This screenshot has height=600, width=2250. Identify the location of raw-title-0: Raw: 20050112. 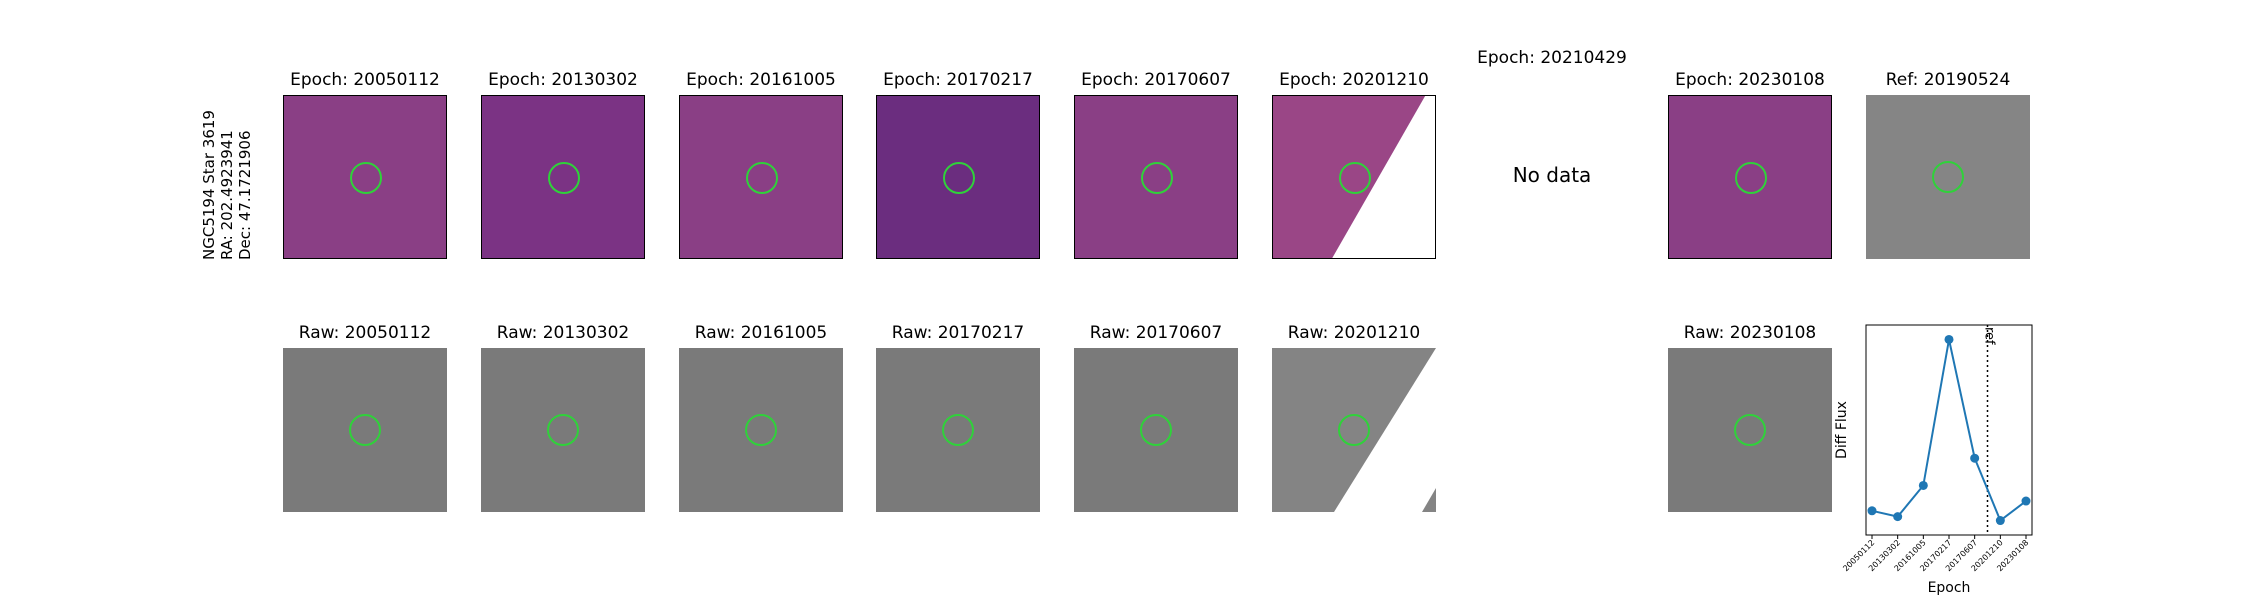
(365, 333).